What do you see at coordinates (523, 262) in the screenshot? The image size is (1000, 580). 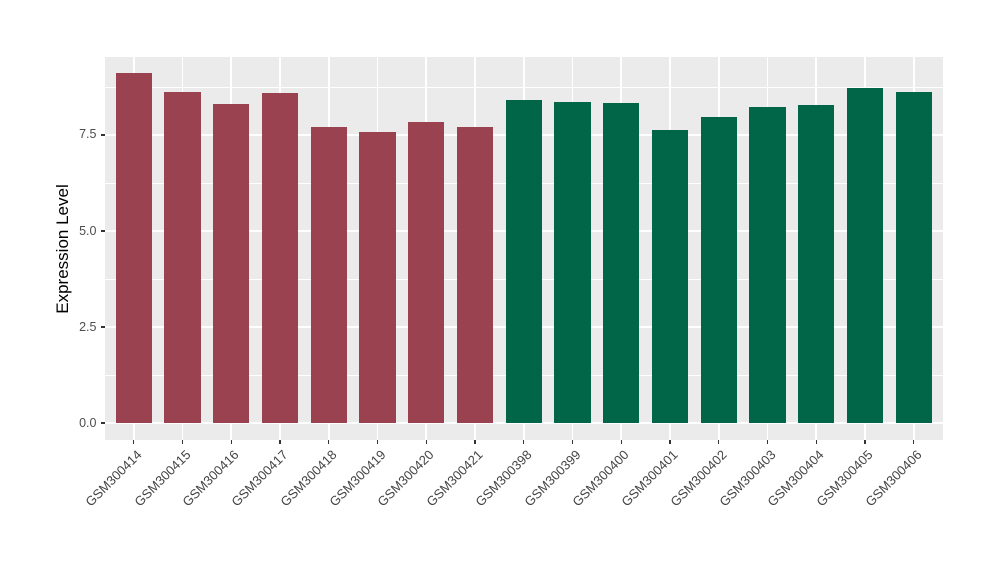 I see `bar-GSM300398` at bounding box center [523, 262].